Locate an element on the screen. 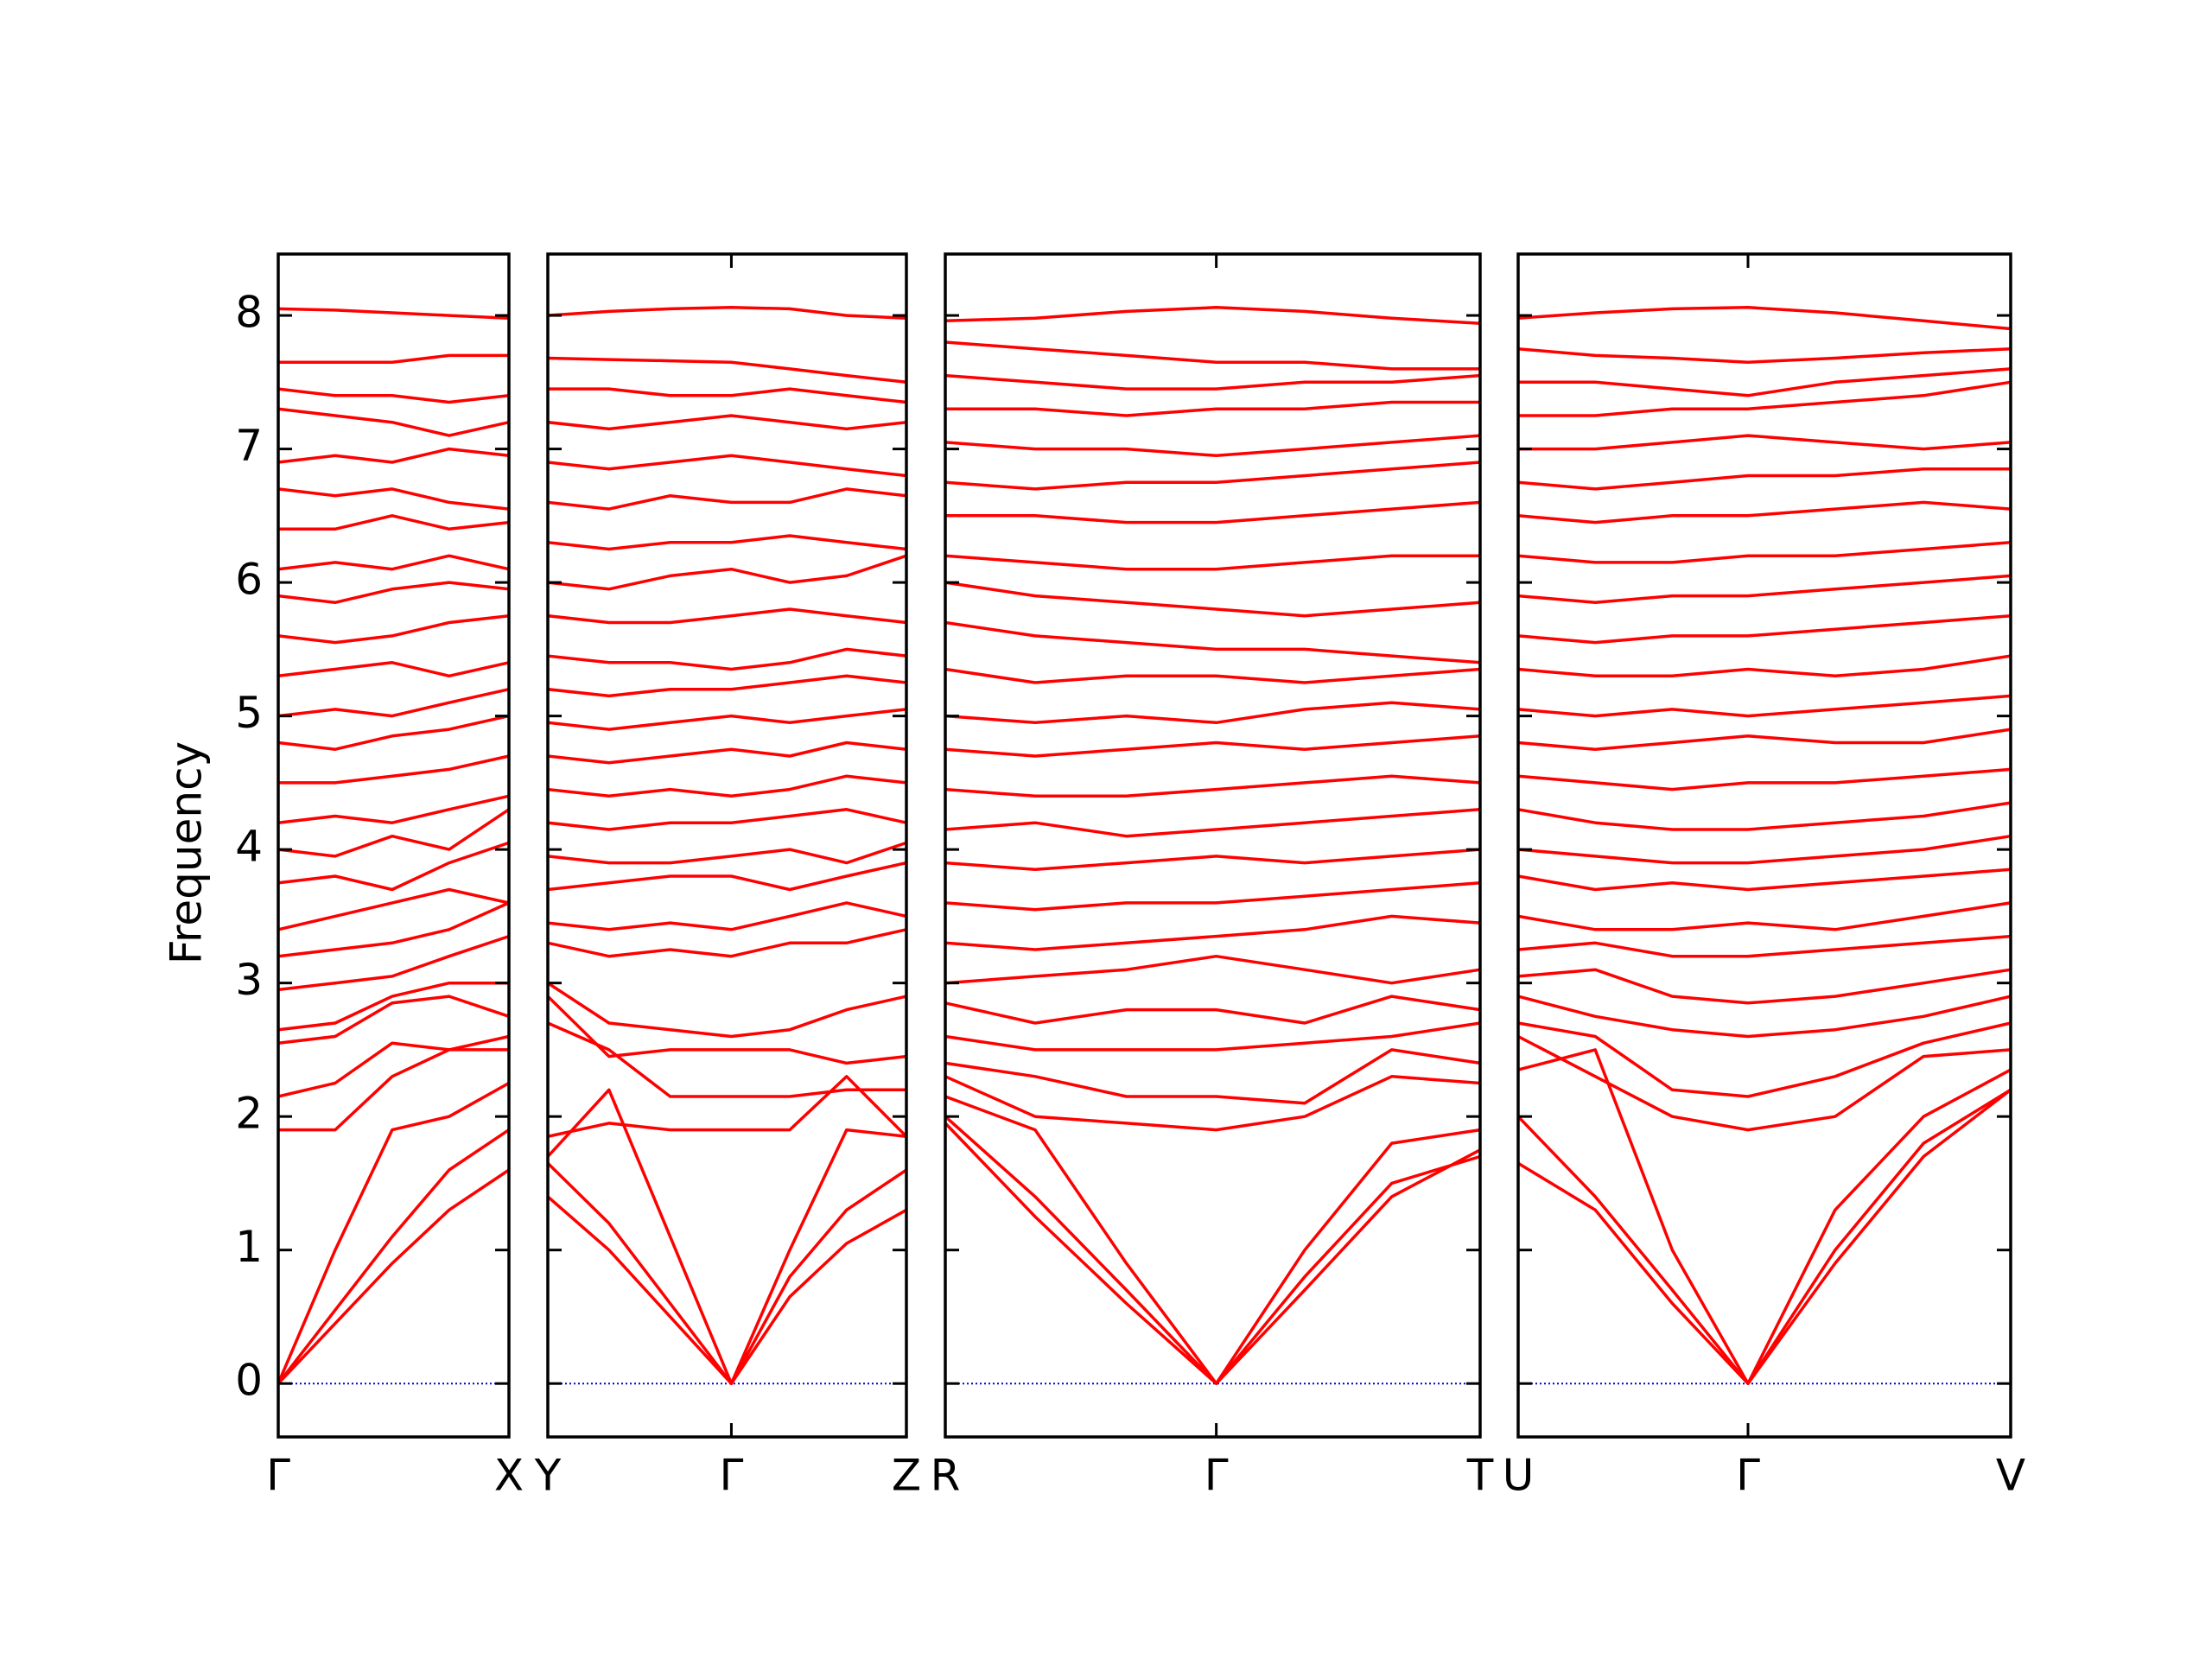  x-tick-label: T is located at coordinates (1480, 1476).